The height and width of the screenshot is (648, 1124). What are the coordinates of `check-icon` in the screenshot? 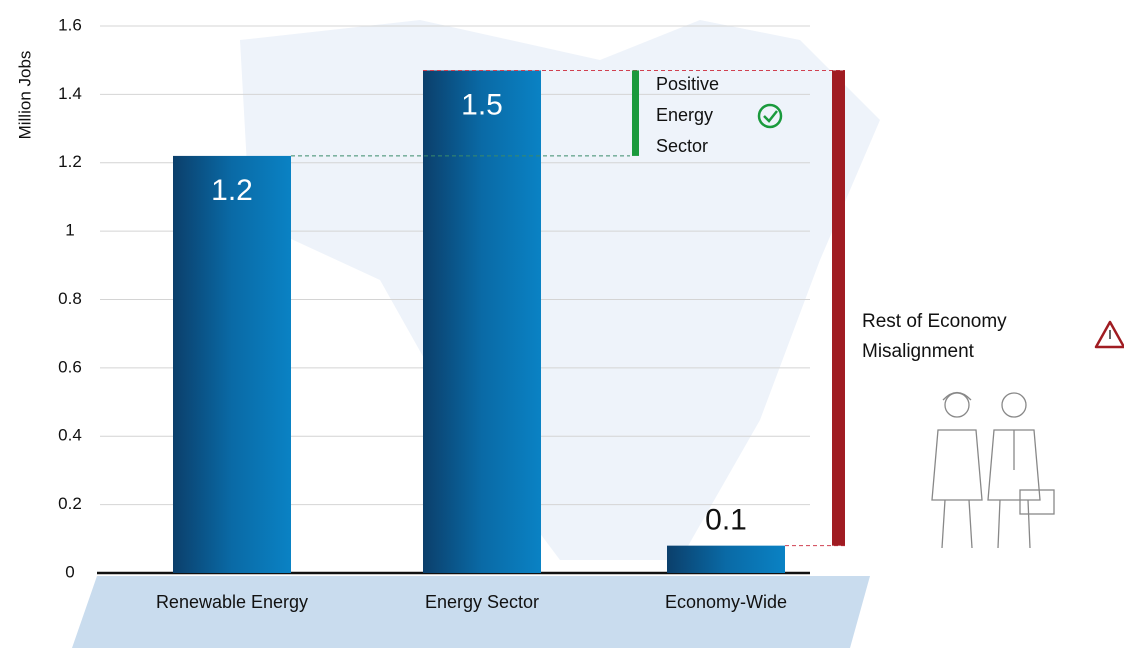 It's located at (770, 116).